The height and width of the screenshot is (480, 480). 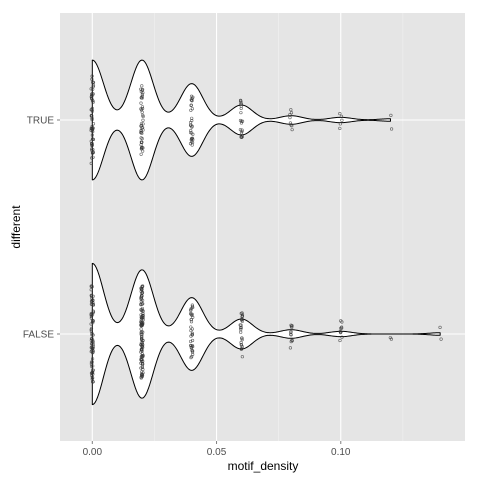 What do you see at coordinates (341, 452) in the screenshot?
I see `x-tick-label: 0.10` at bounding box center [341, 452].